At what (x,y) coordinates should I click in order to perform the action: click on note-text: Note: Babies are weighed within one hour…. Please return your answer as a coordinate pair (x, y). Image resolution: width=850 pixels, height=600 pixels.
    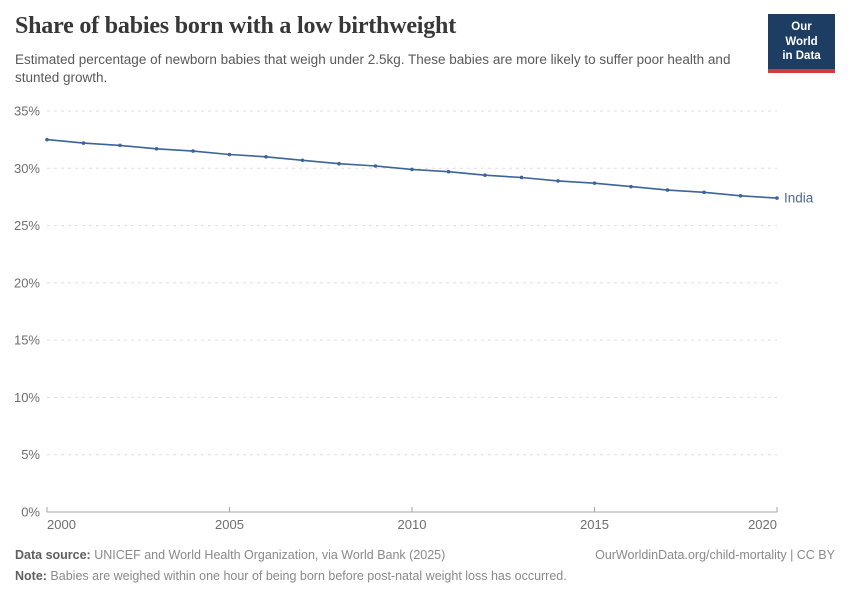
    Looking at the image, I should click on (291, 576).